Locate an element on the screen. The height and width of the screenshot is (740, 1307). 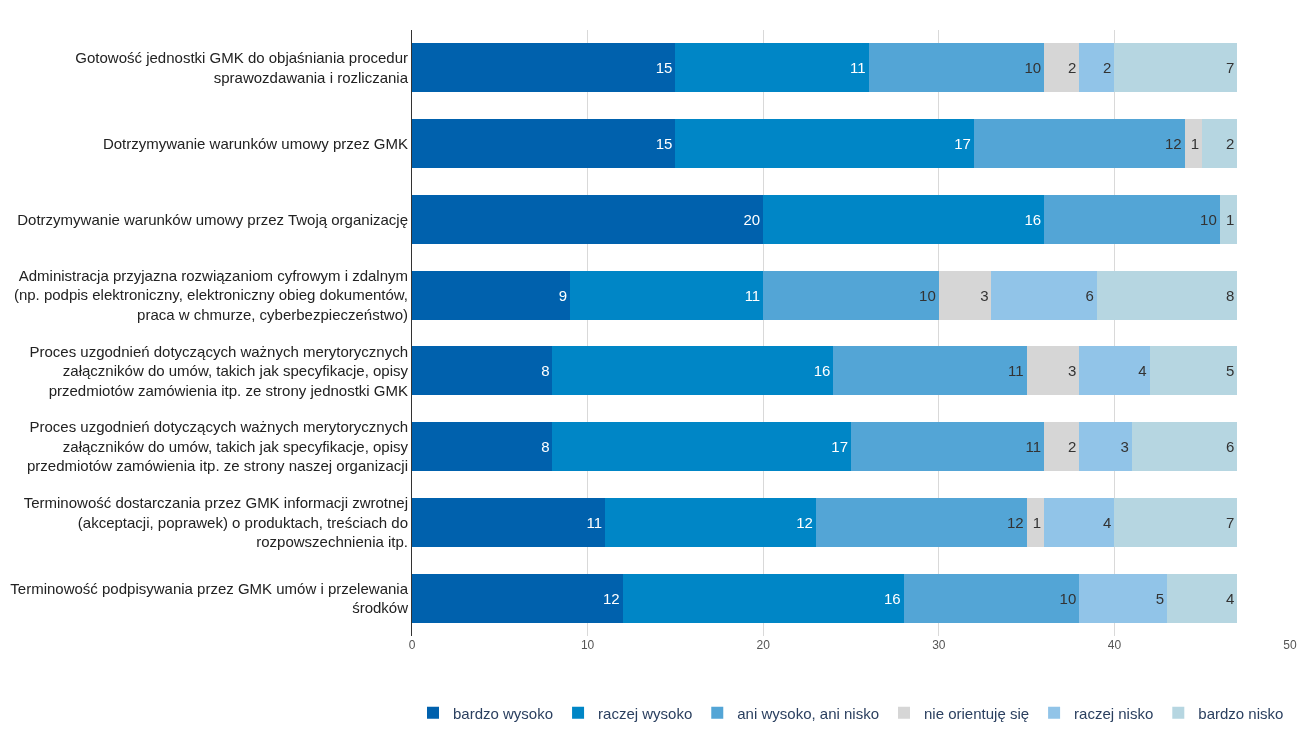
legend-label: ani wysoko, ani nisko is located at coordinates (808, 713).